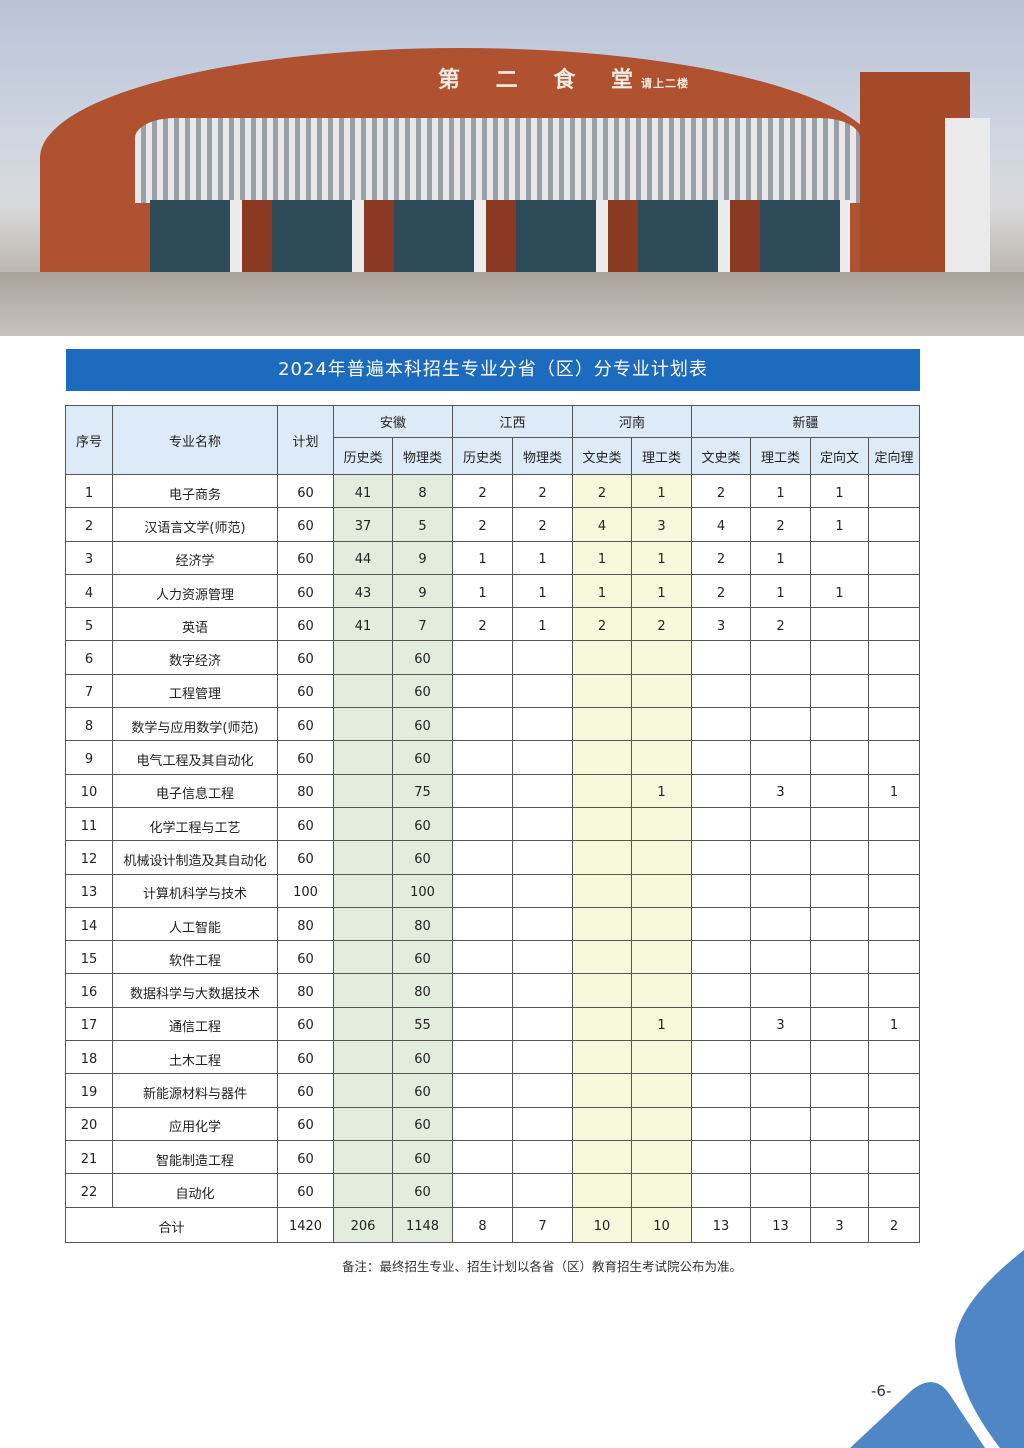 Image resolution: width=1024 pixels, height=1448 pixels. What do you see at coordinates (89, 1057) in the screenshot?
I see `cell: 18` at bounding box center [89, 1057].